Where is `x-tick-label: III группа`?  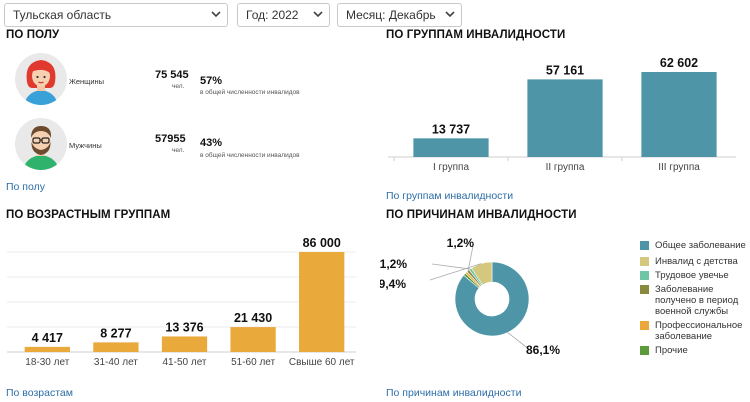 x-tick-label: III группа is located at coordinates (679, 167).